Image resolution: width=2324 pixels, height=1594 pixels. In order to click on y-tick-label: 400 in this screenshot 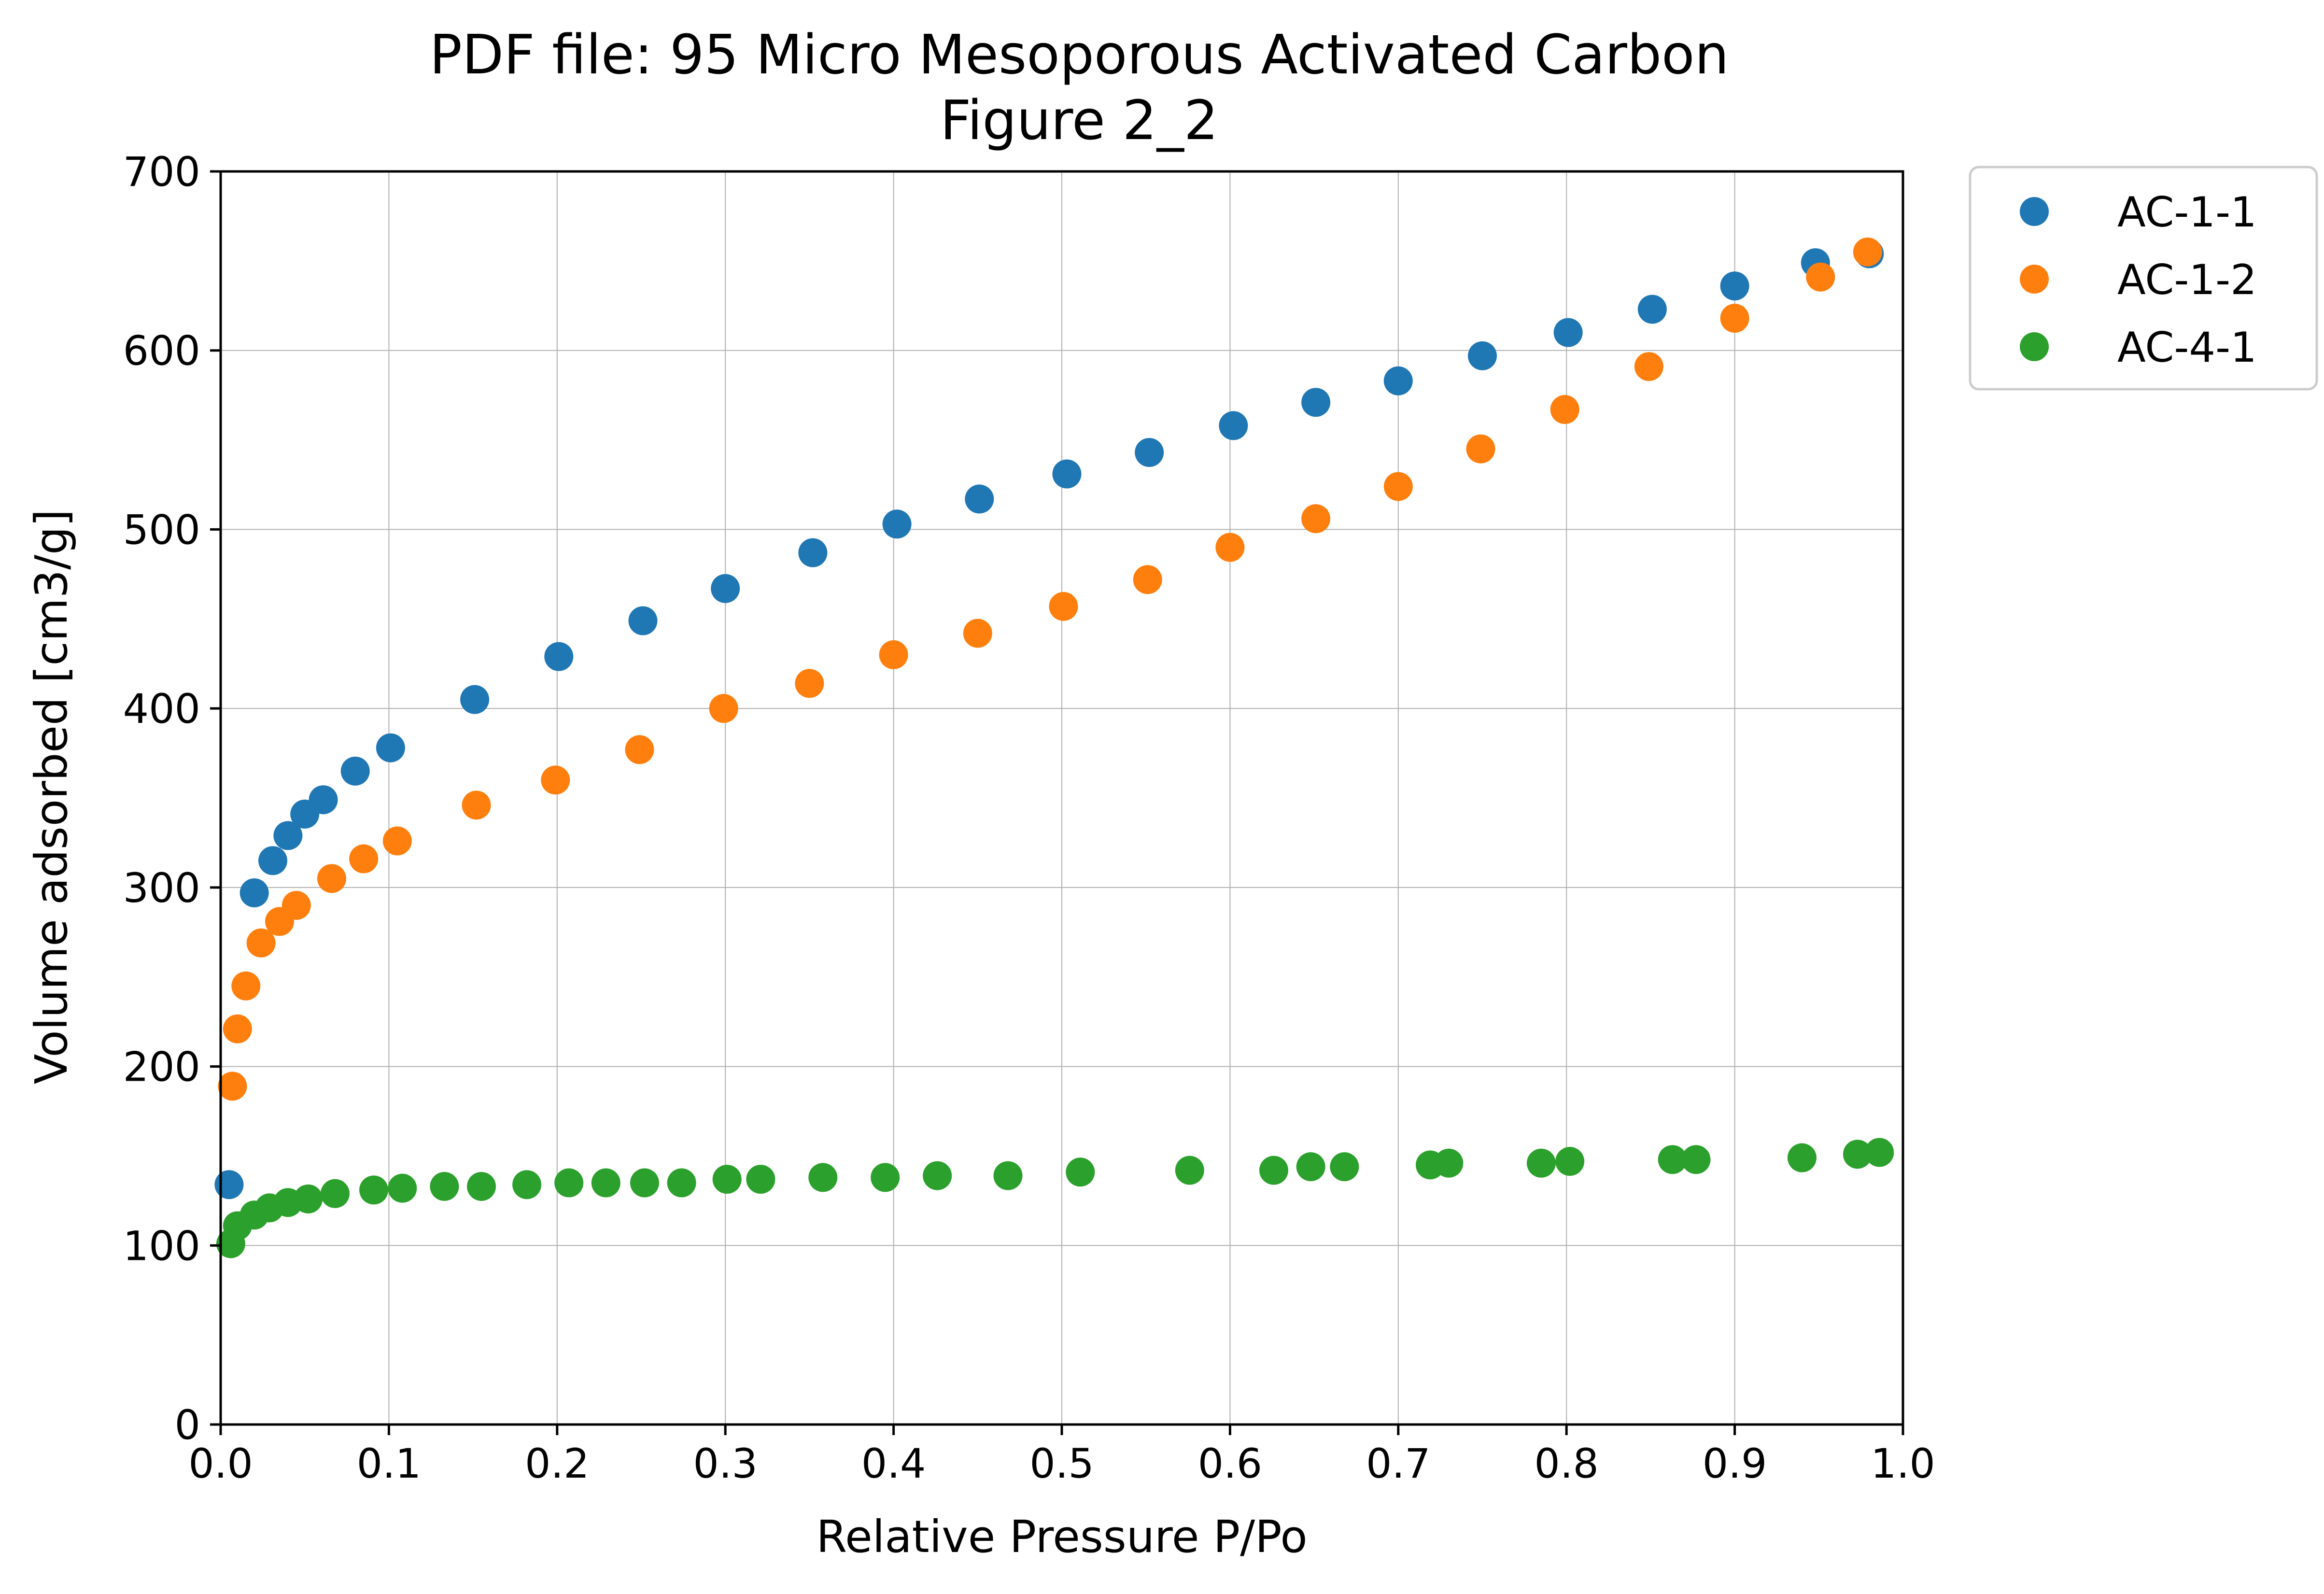, I will do `click(162, 709)`.